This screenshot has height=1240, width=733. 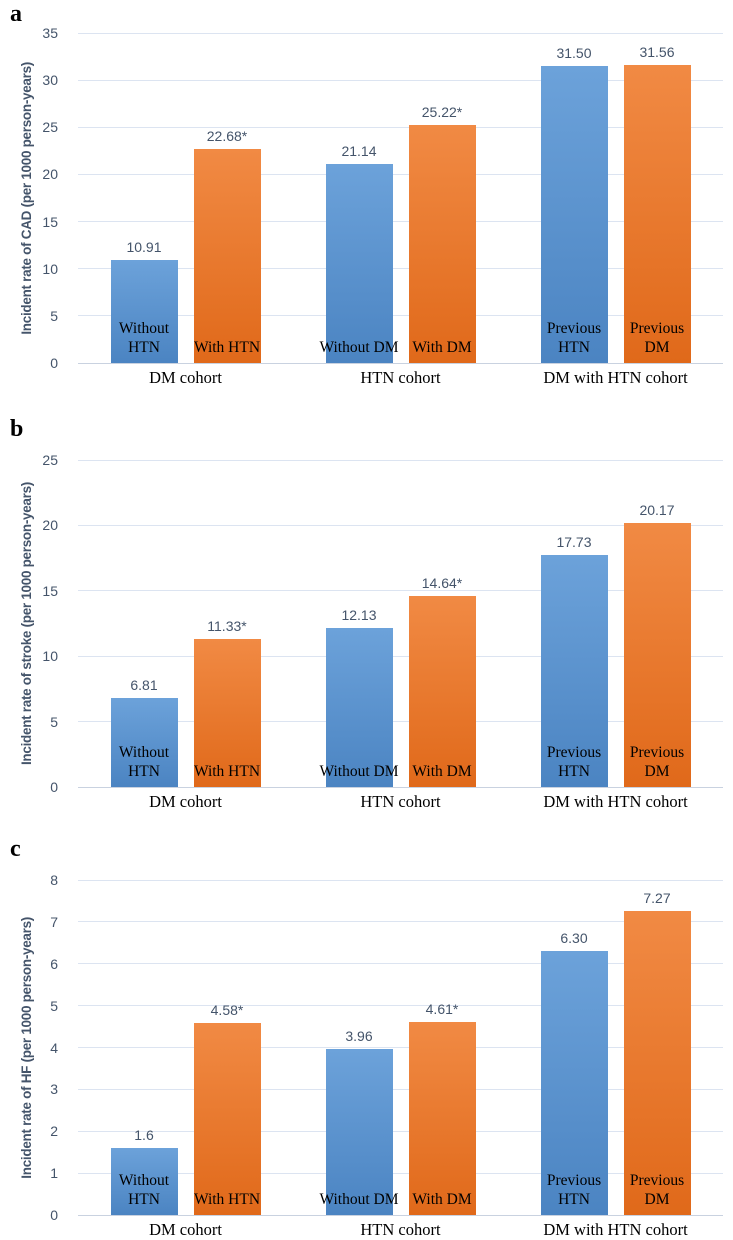 I want to click on bar-value-label: 4.61*, so click(x=442, y=1009).